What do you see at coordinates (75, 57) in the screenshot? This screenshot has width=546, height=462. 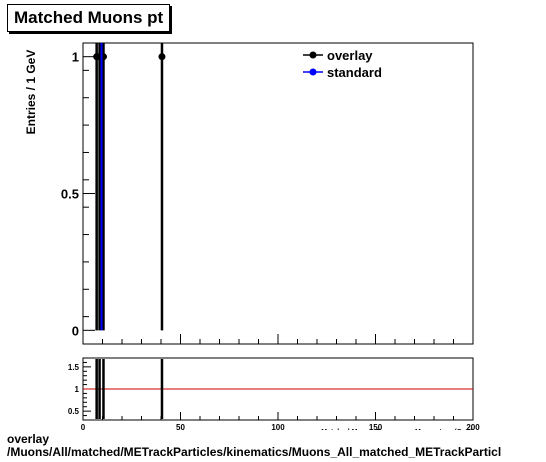 I see `y-tick-label: 1` at bounding box center [75, 57].